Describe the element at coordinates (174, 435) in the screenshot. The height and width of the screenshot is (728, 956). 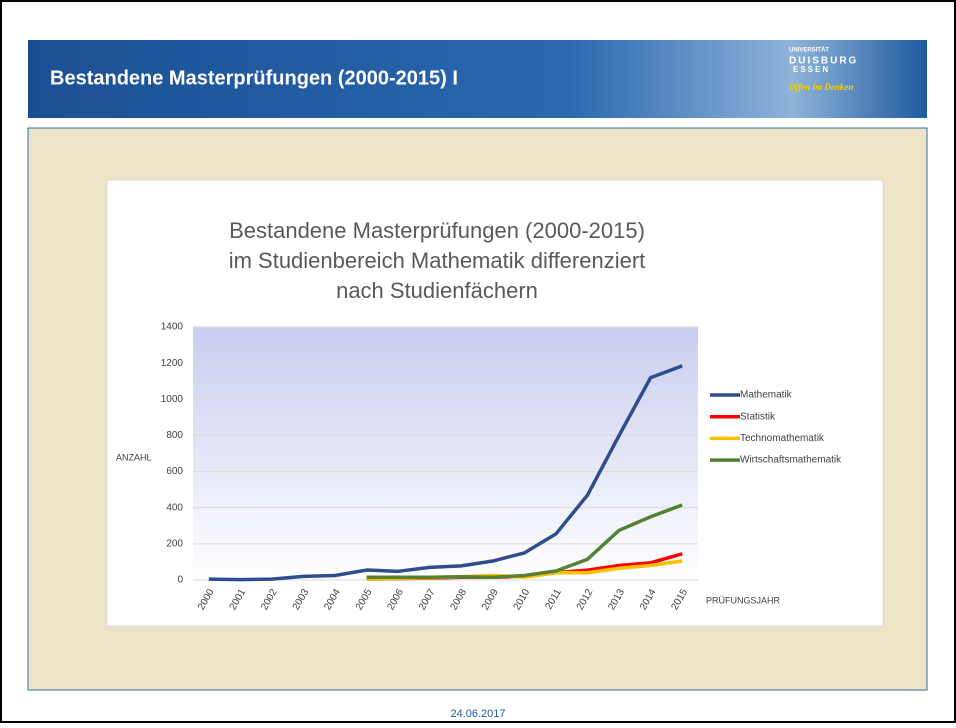
I see `y-tick-label: 800` at that location.